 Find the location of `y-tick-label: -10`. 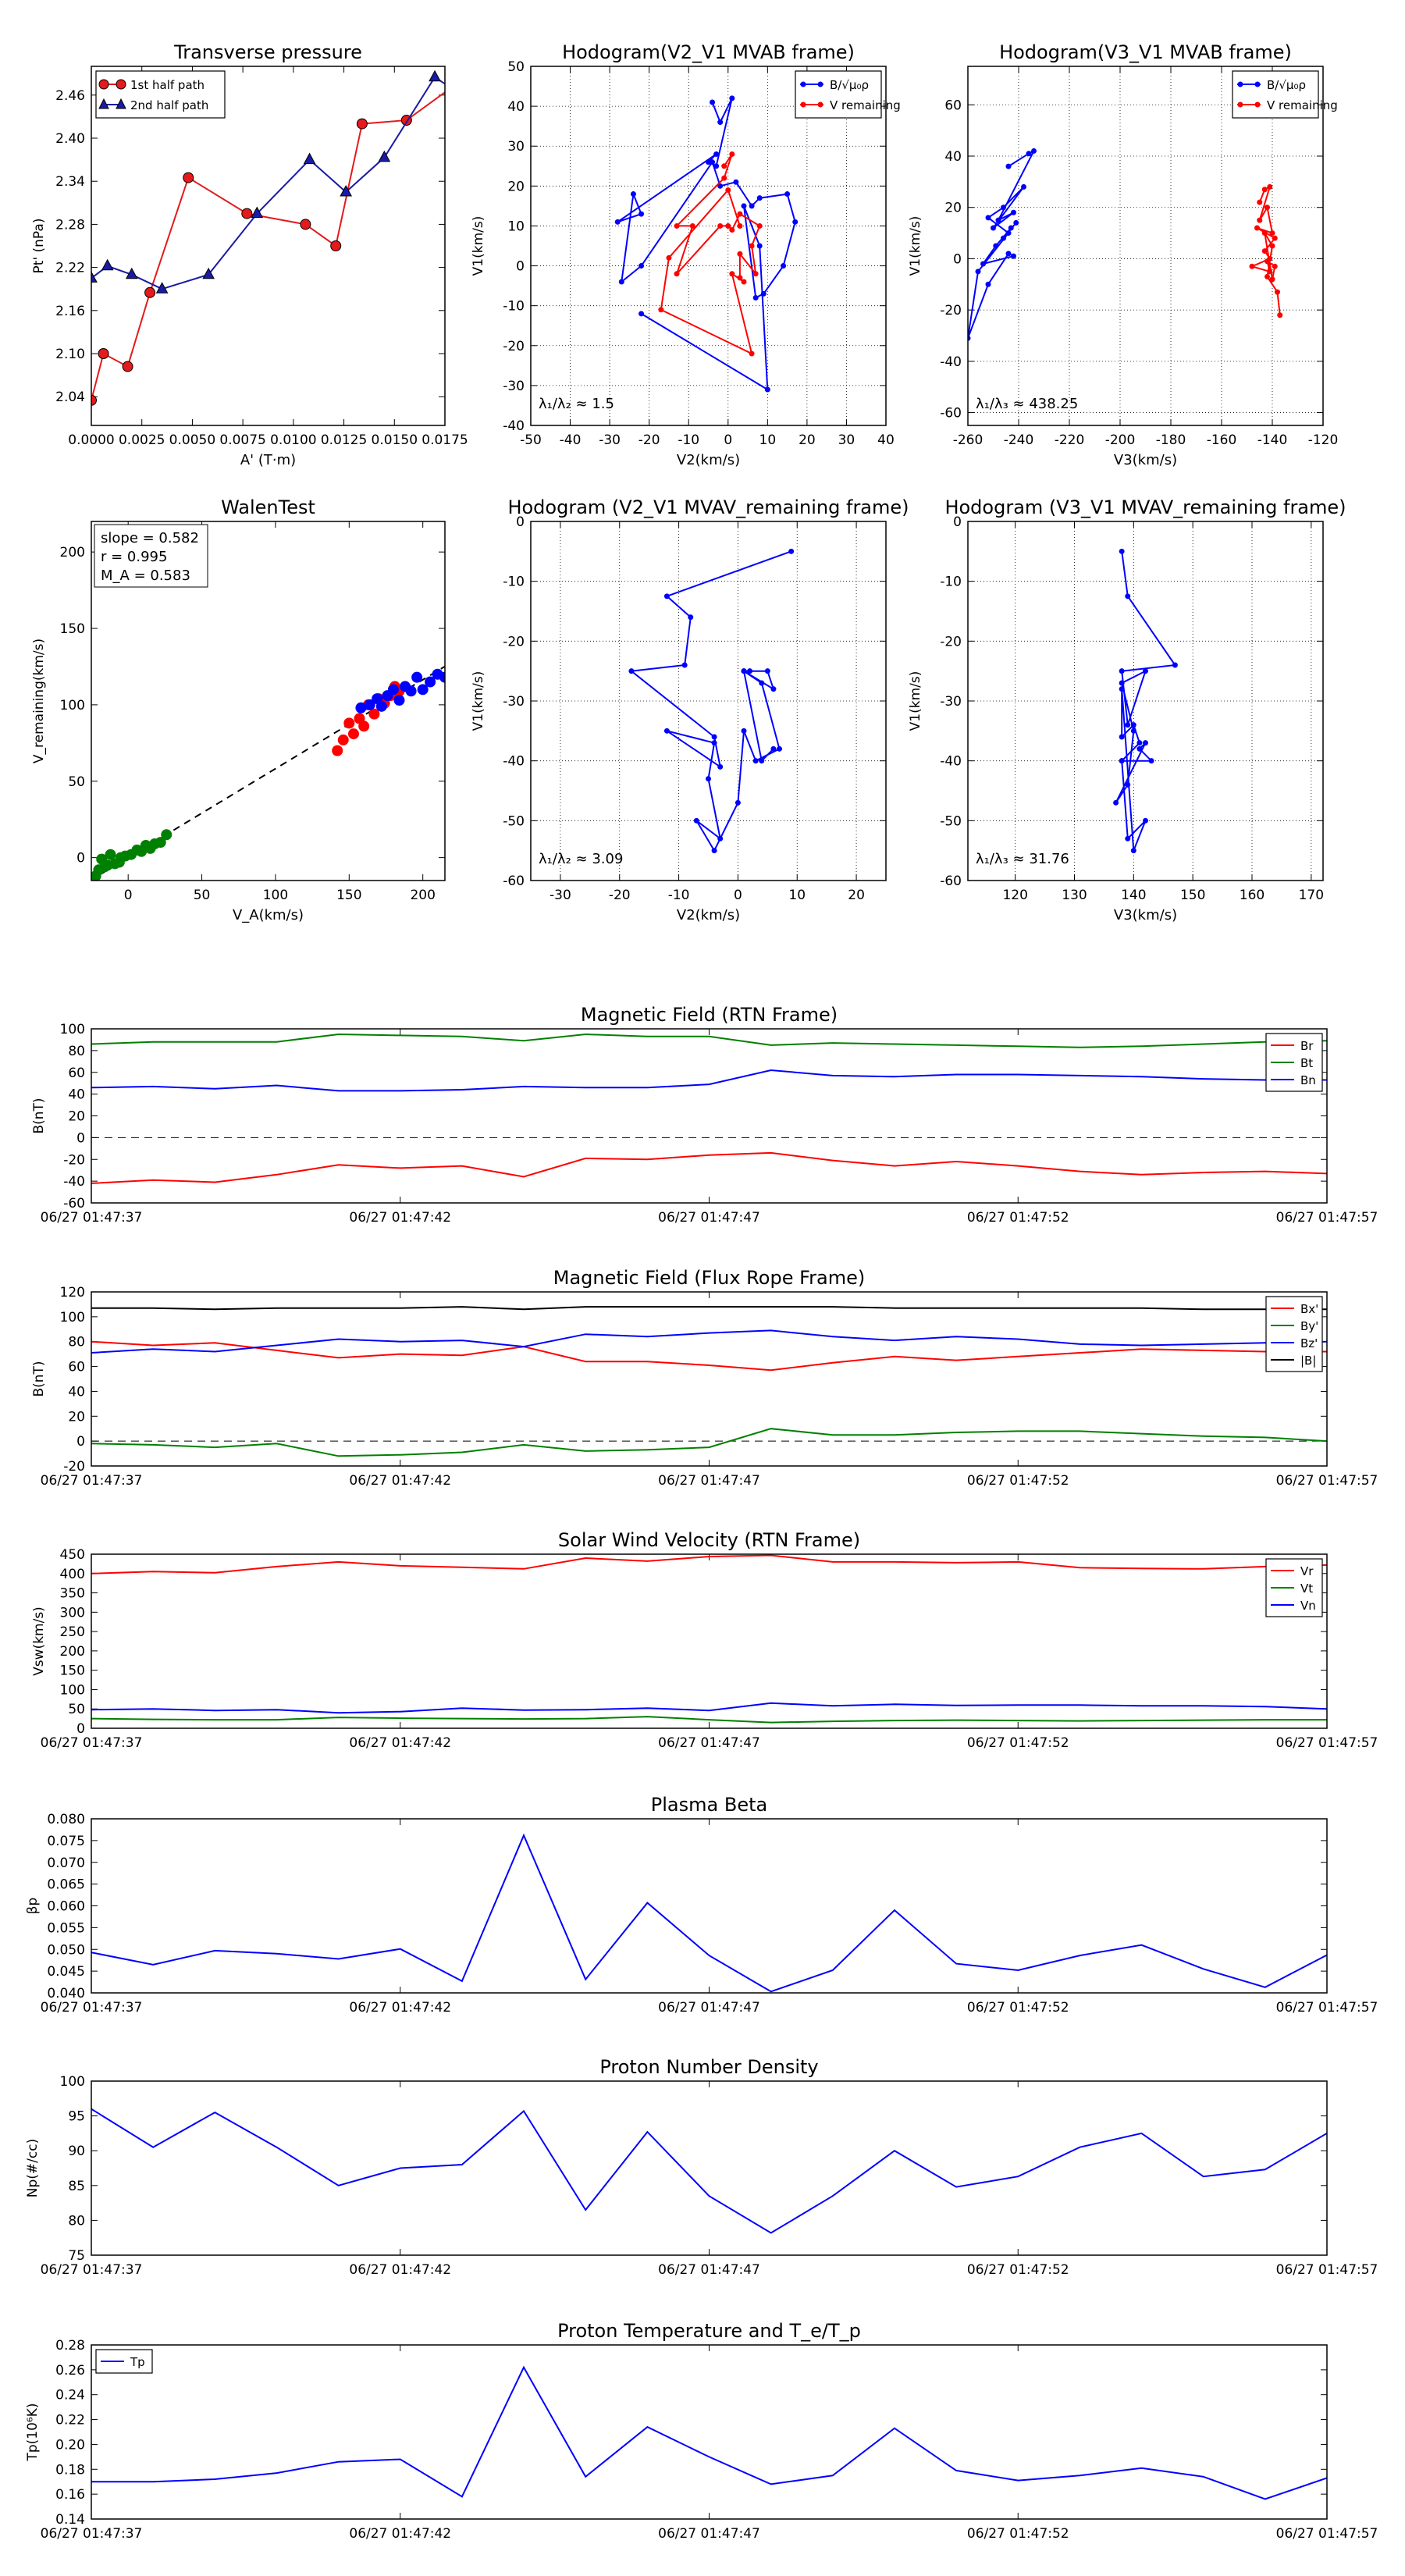

y-tick-label: -10 is located at coordinates (951, 582).